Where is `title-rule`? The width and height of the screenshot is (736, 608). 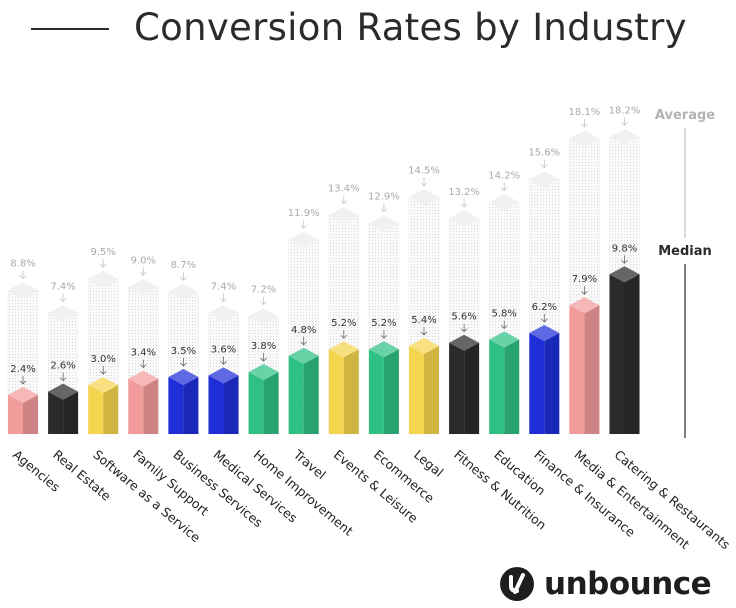 title-rule is located at coordinates (70, 29).